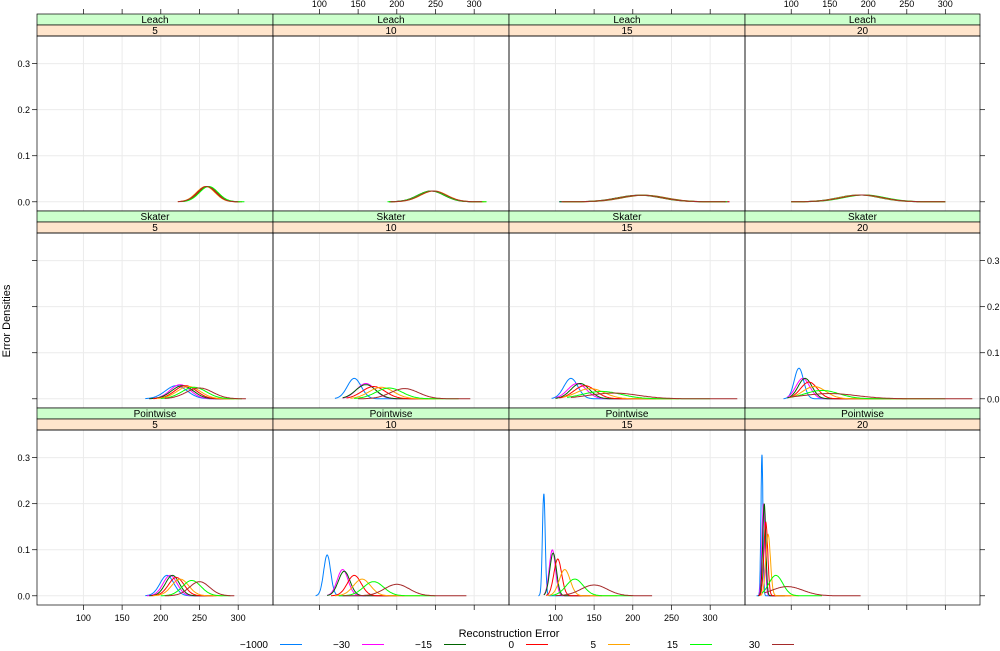  Describe the element at coordinates (155, 228) in the screenshot. I see `strip-col-label: 5` at that location.